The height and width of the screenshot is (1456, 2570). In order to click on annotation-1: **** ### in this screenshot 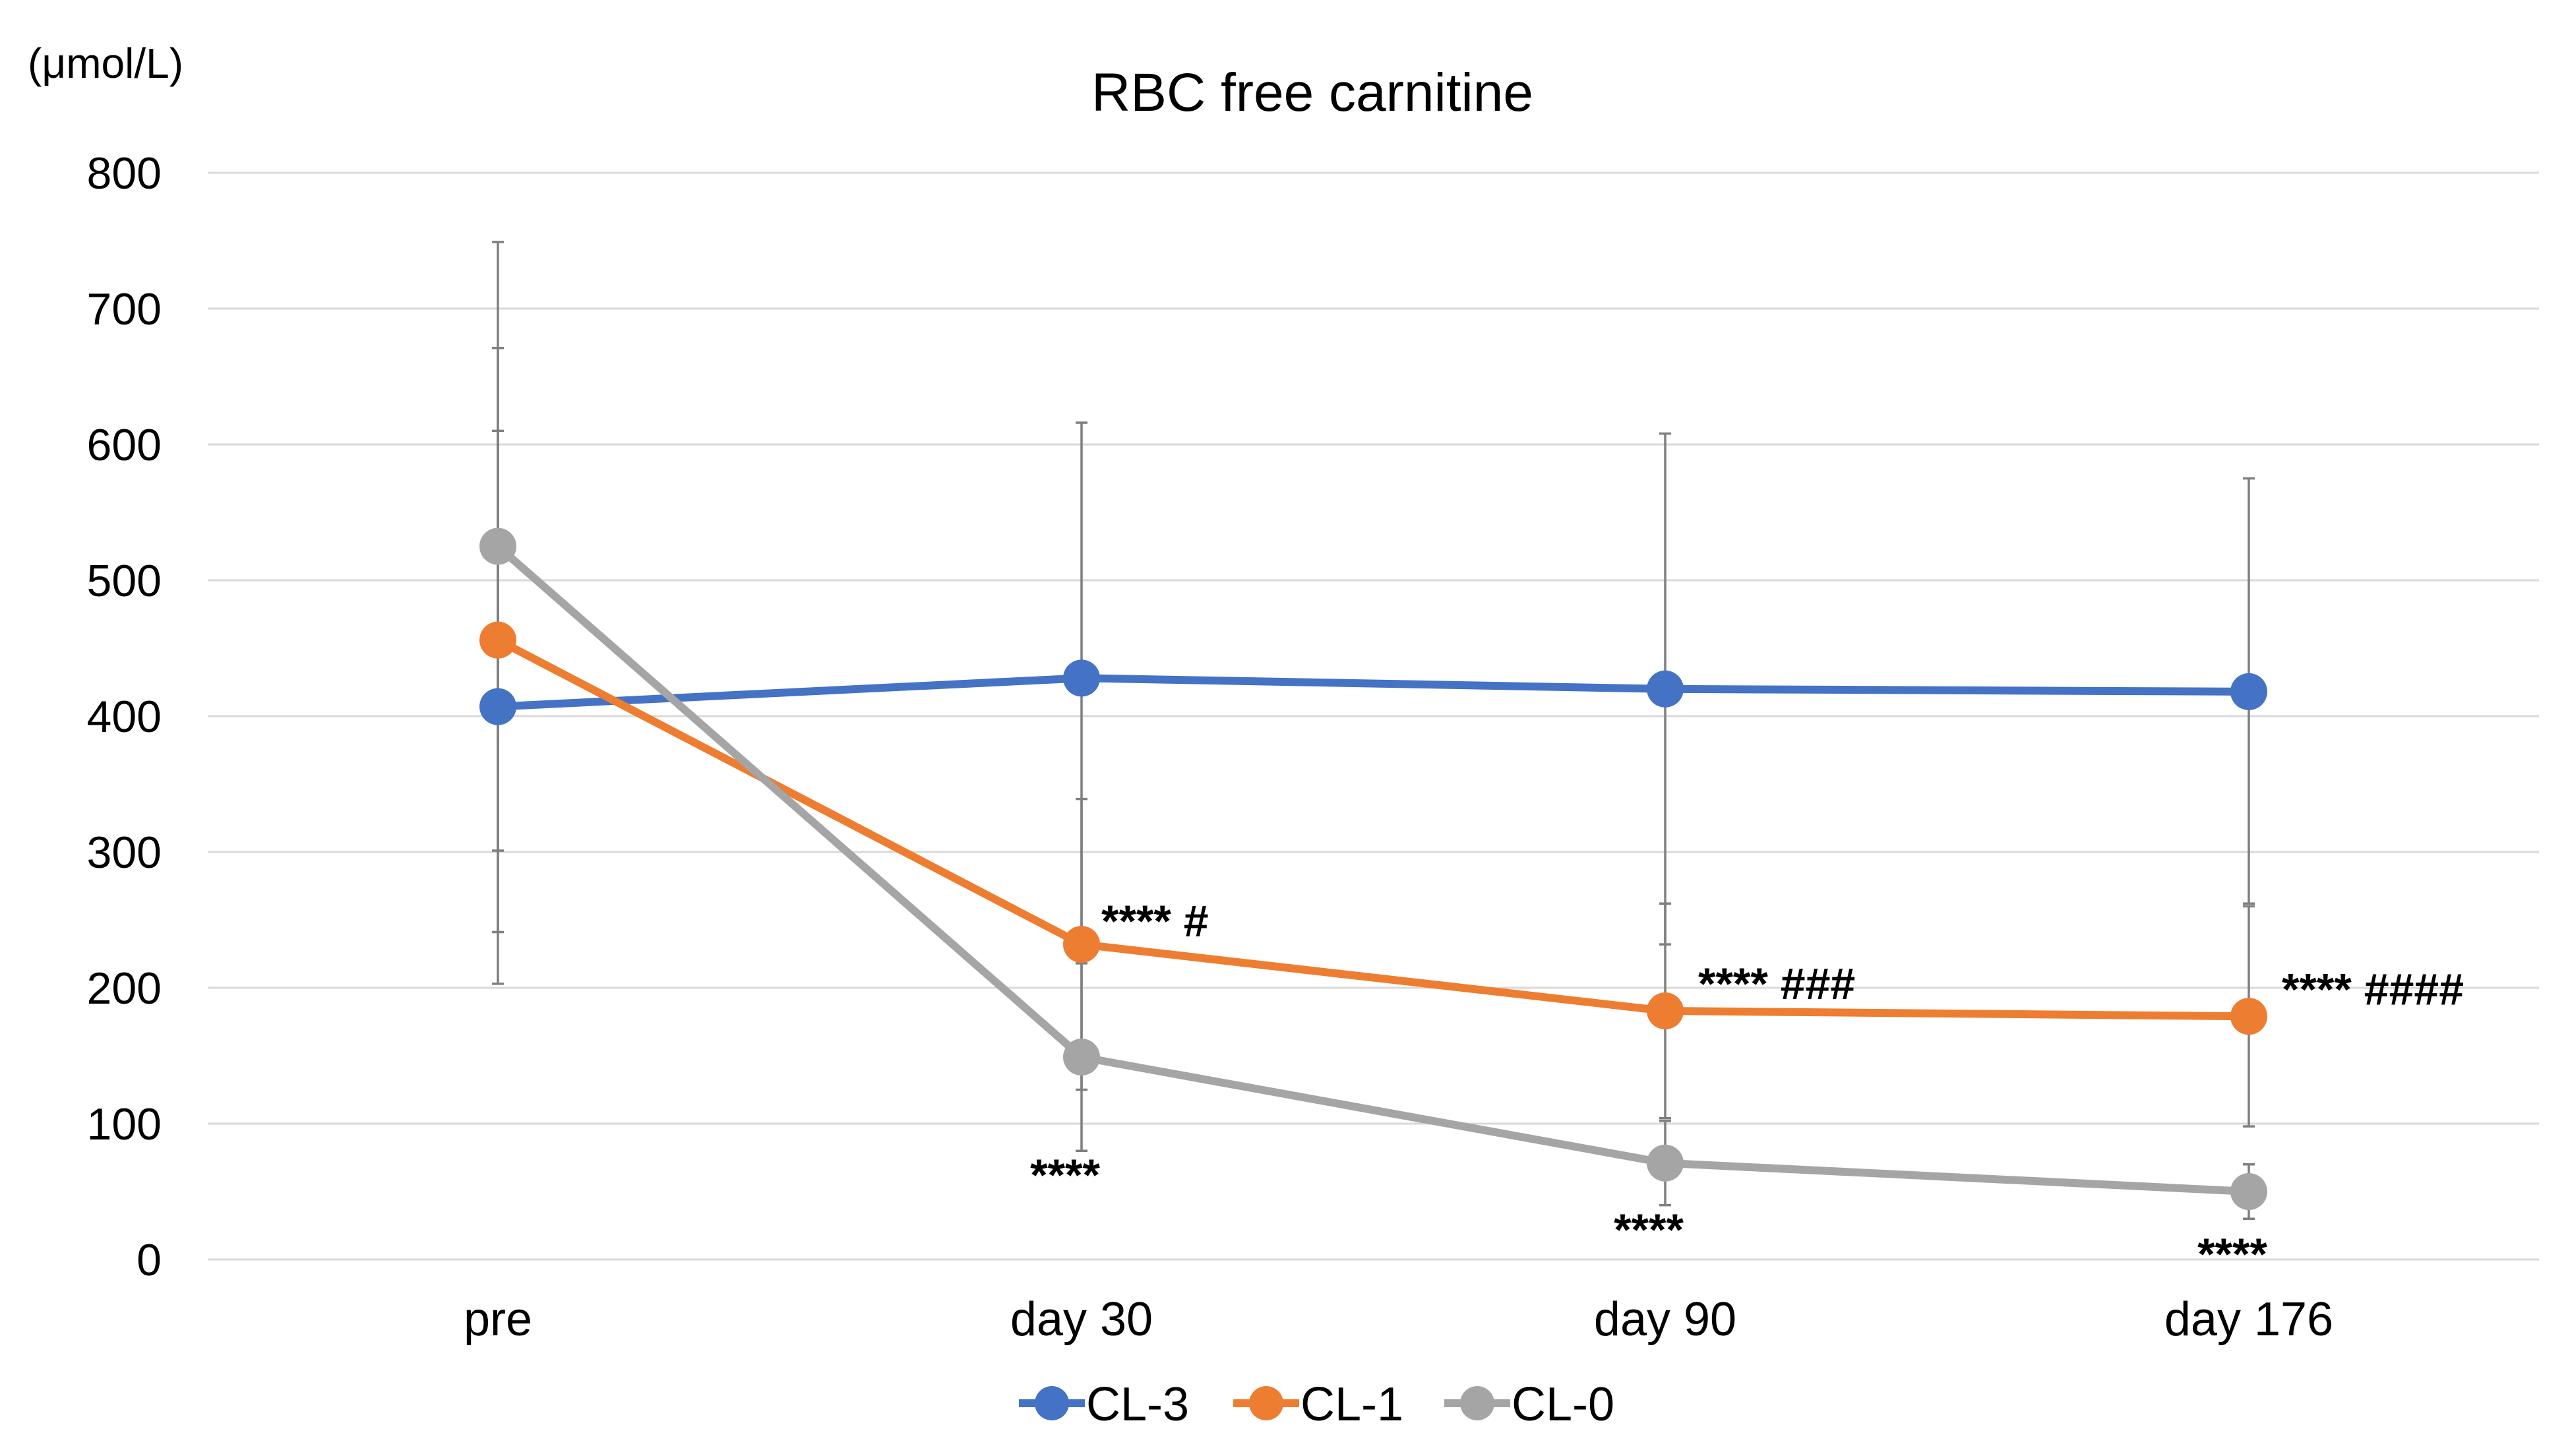, I will do `click(1776, 984)`.